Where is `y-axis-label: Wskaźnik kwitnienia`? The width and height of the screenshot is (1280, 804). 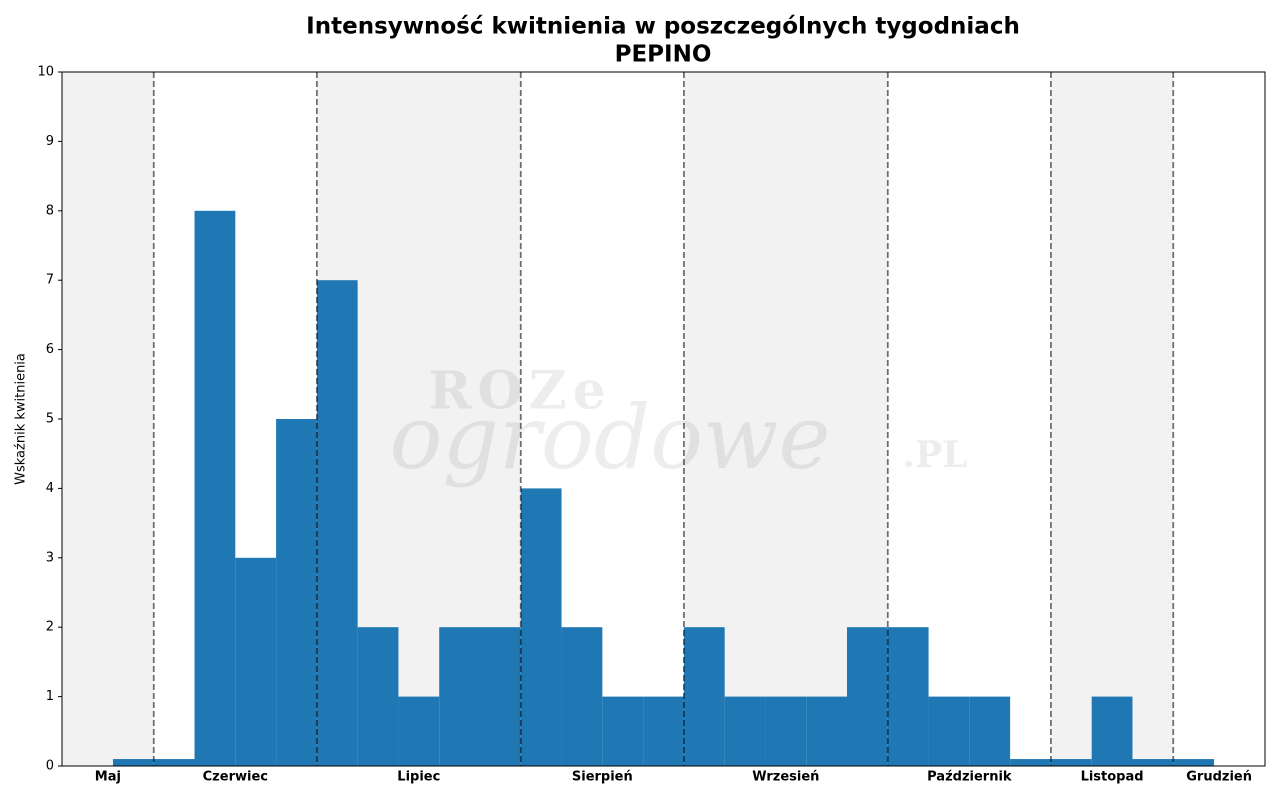
y-axis-label: Wskaźnik kwitnienia is located at coordinates (21, 419).